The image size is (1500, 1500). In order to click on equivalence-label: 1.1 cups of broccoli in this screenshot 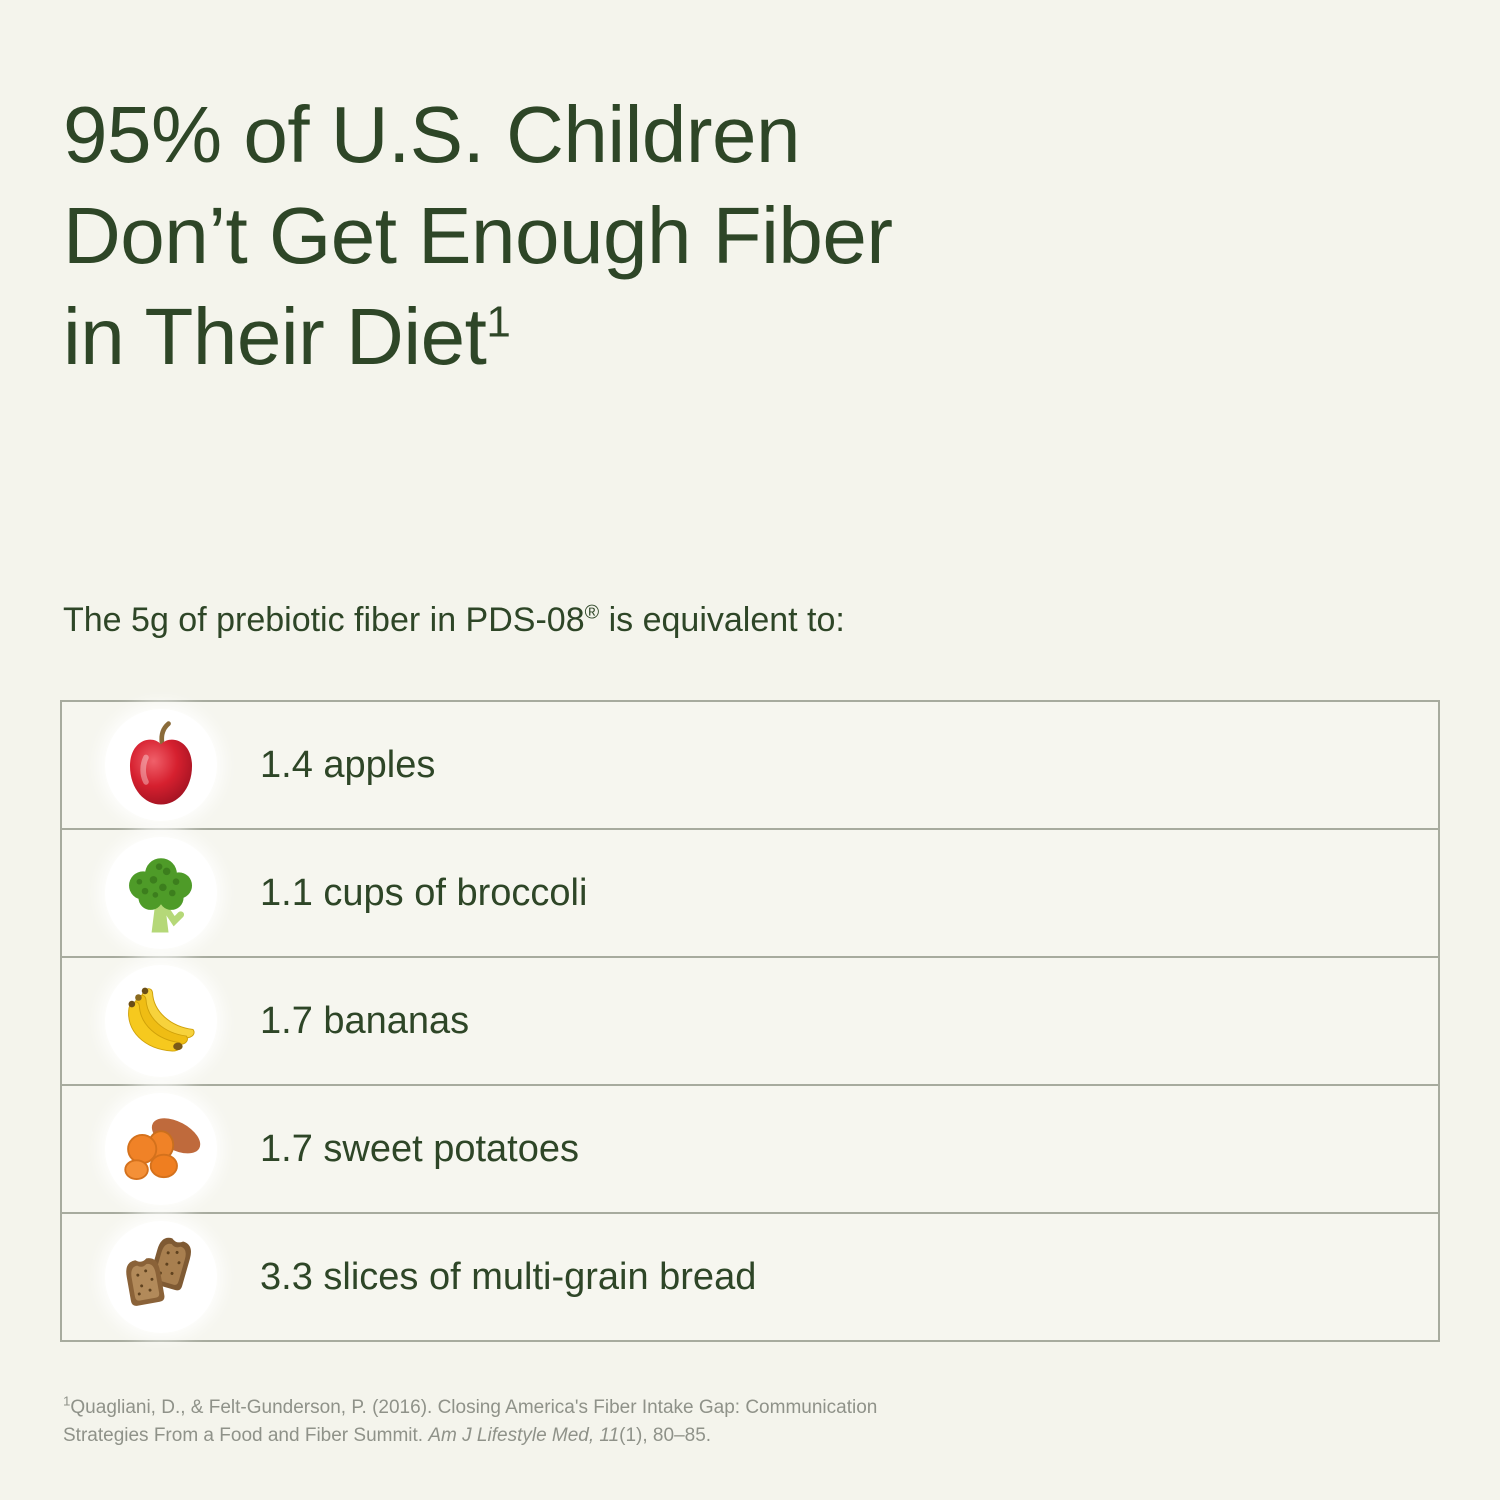, I will do `click(424, 892)`.